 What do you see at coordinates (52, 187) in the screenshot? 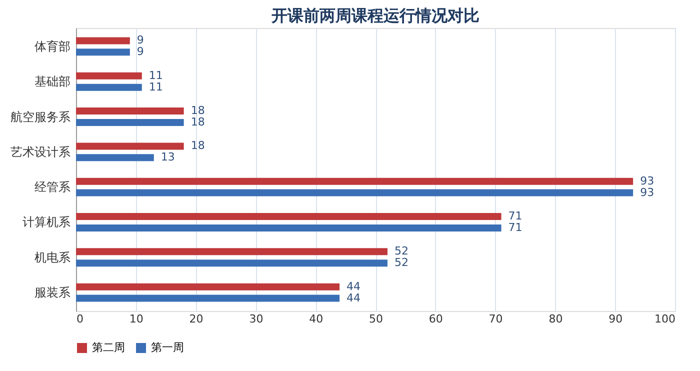
I see `y-tick-label: 经管系` at bounding box center [52, 187].